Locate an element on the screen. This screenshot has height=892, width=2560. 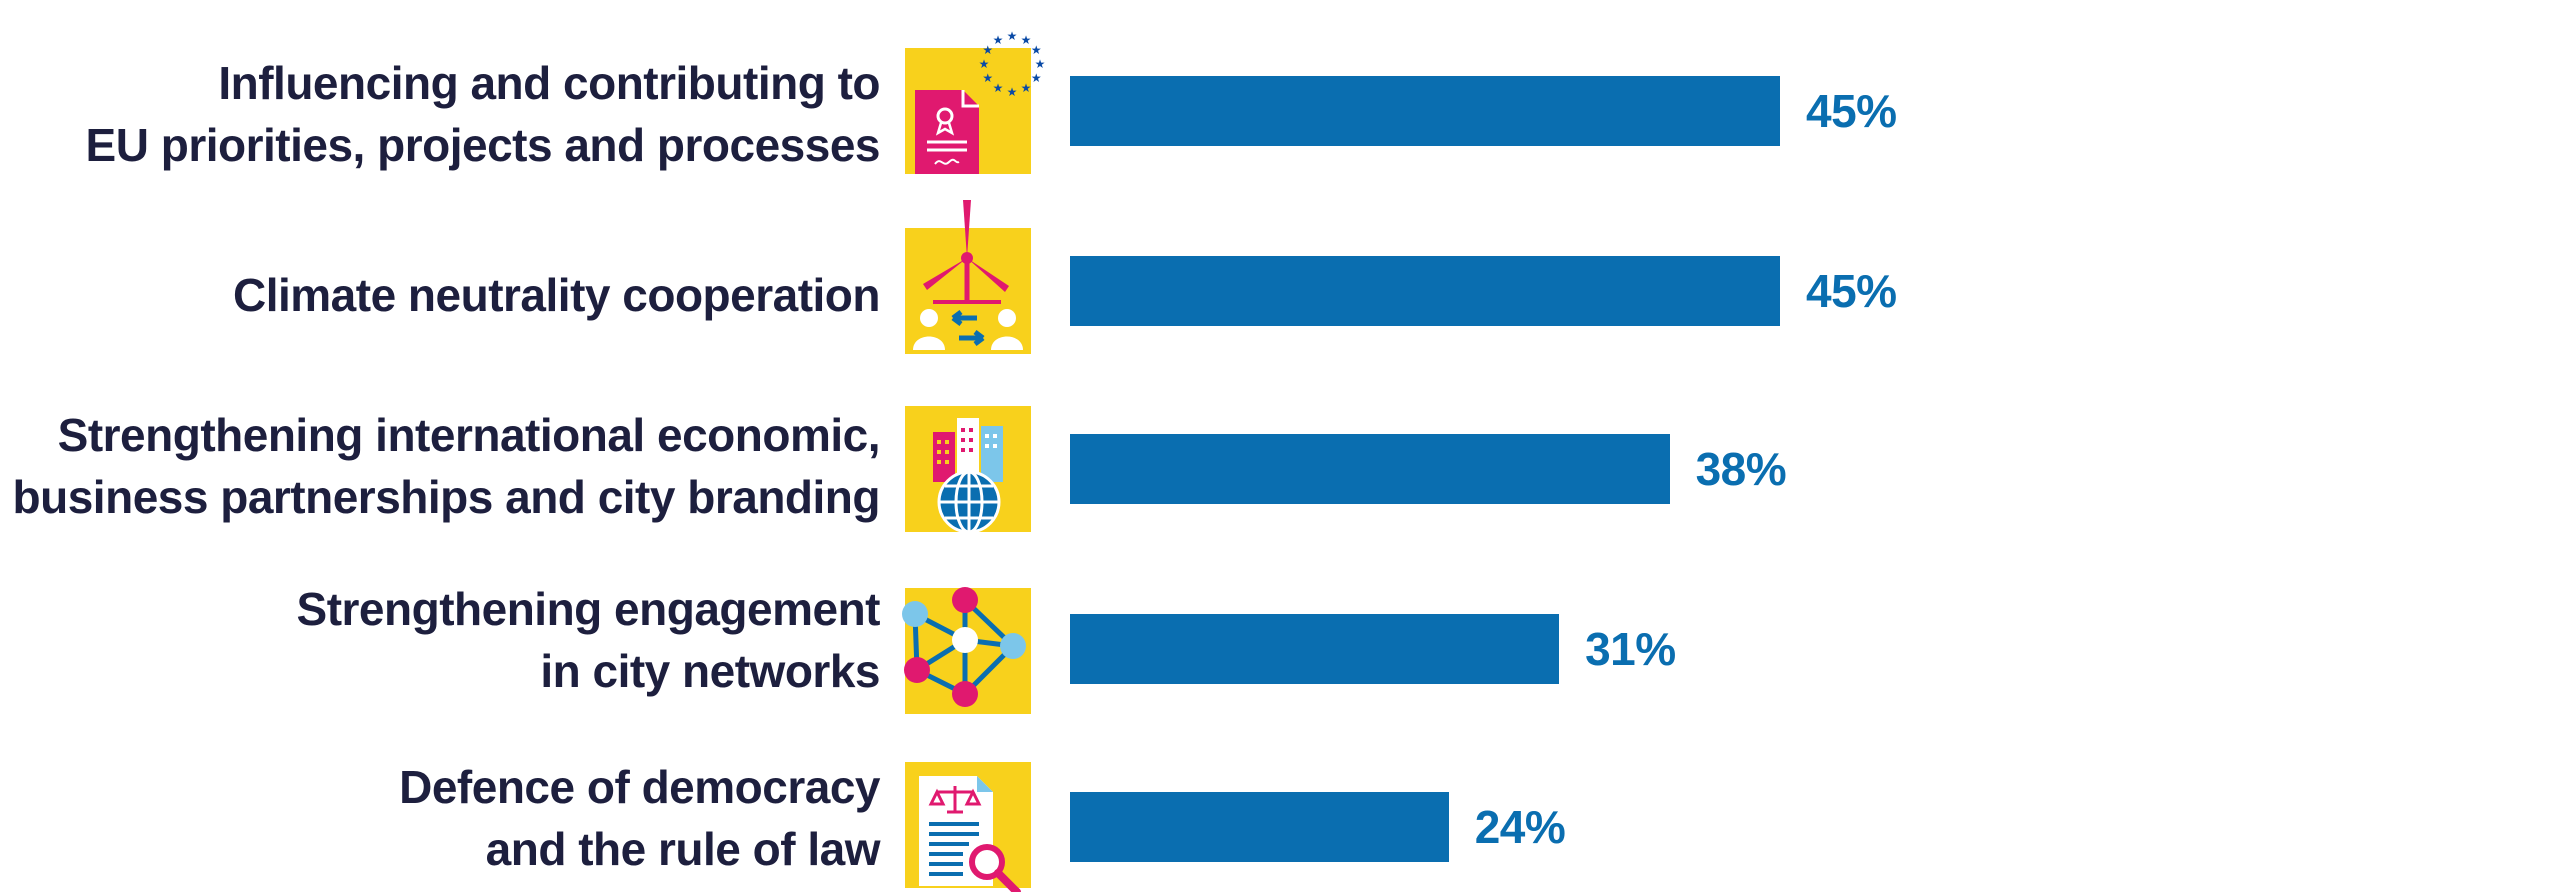
category-label: Climate neutrality cooperation is located at coordinates (440, 295).